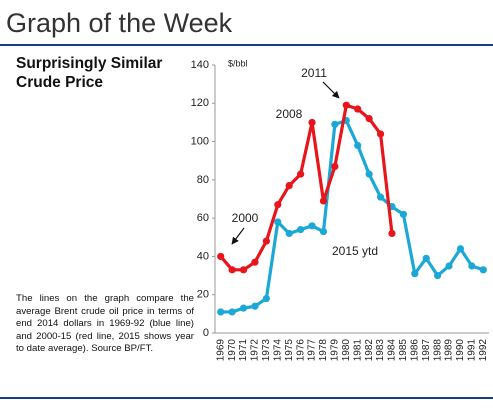 The width and height of the screenshot is (493, 415). Describe the element at coordinates (243, 350) in the screenshot. I see `x-tick-label: 1971` at that location.